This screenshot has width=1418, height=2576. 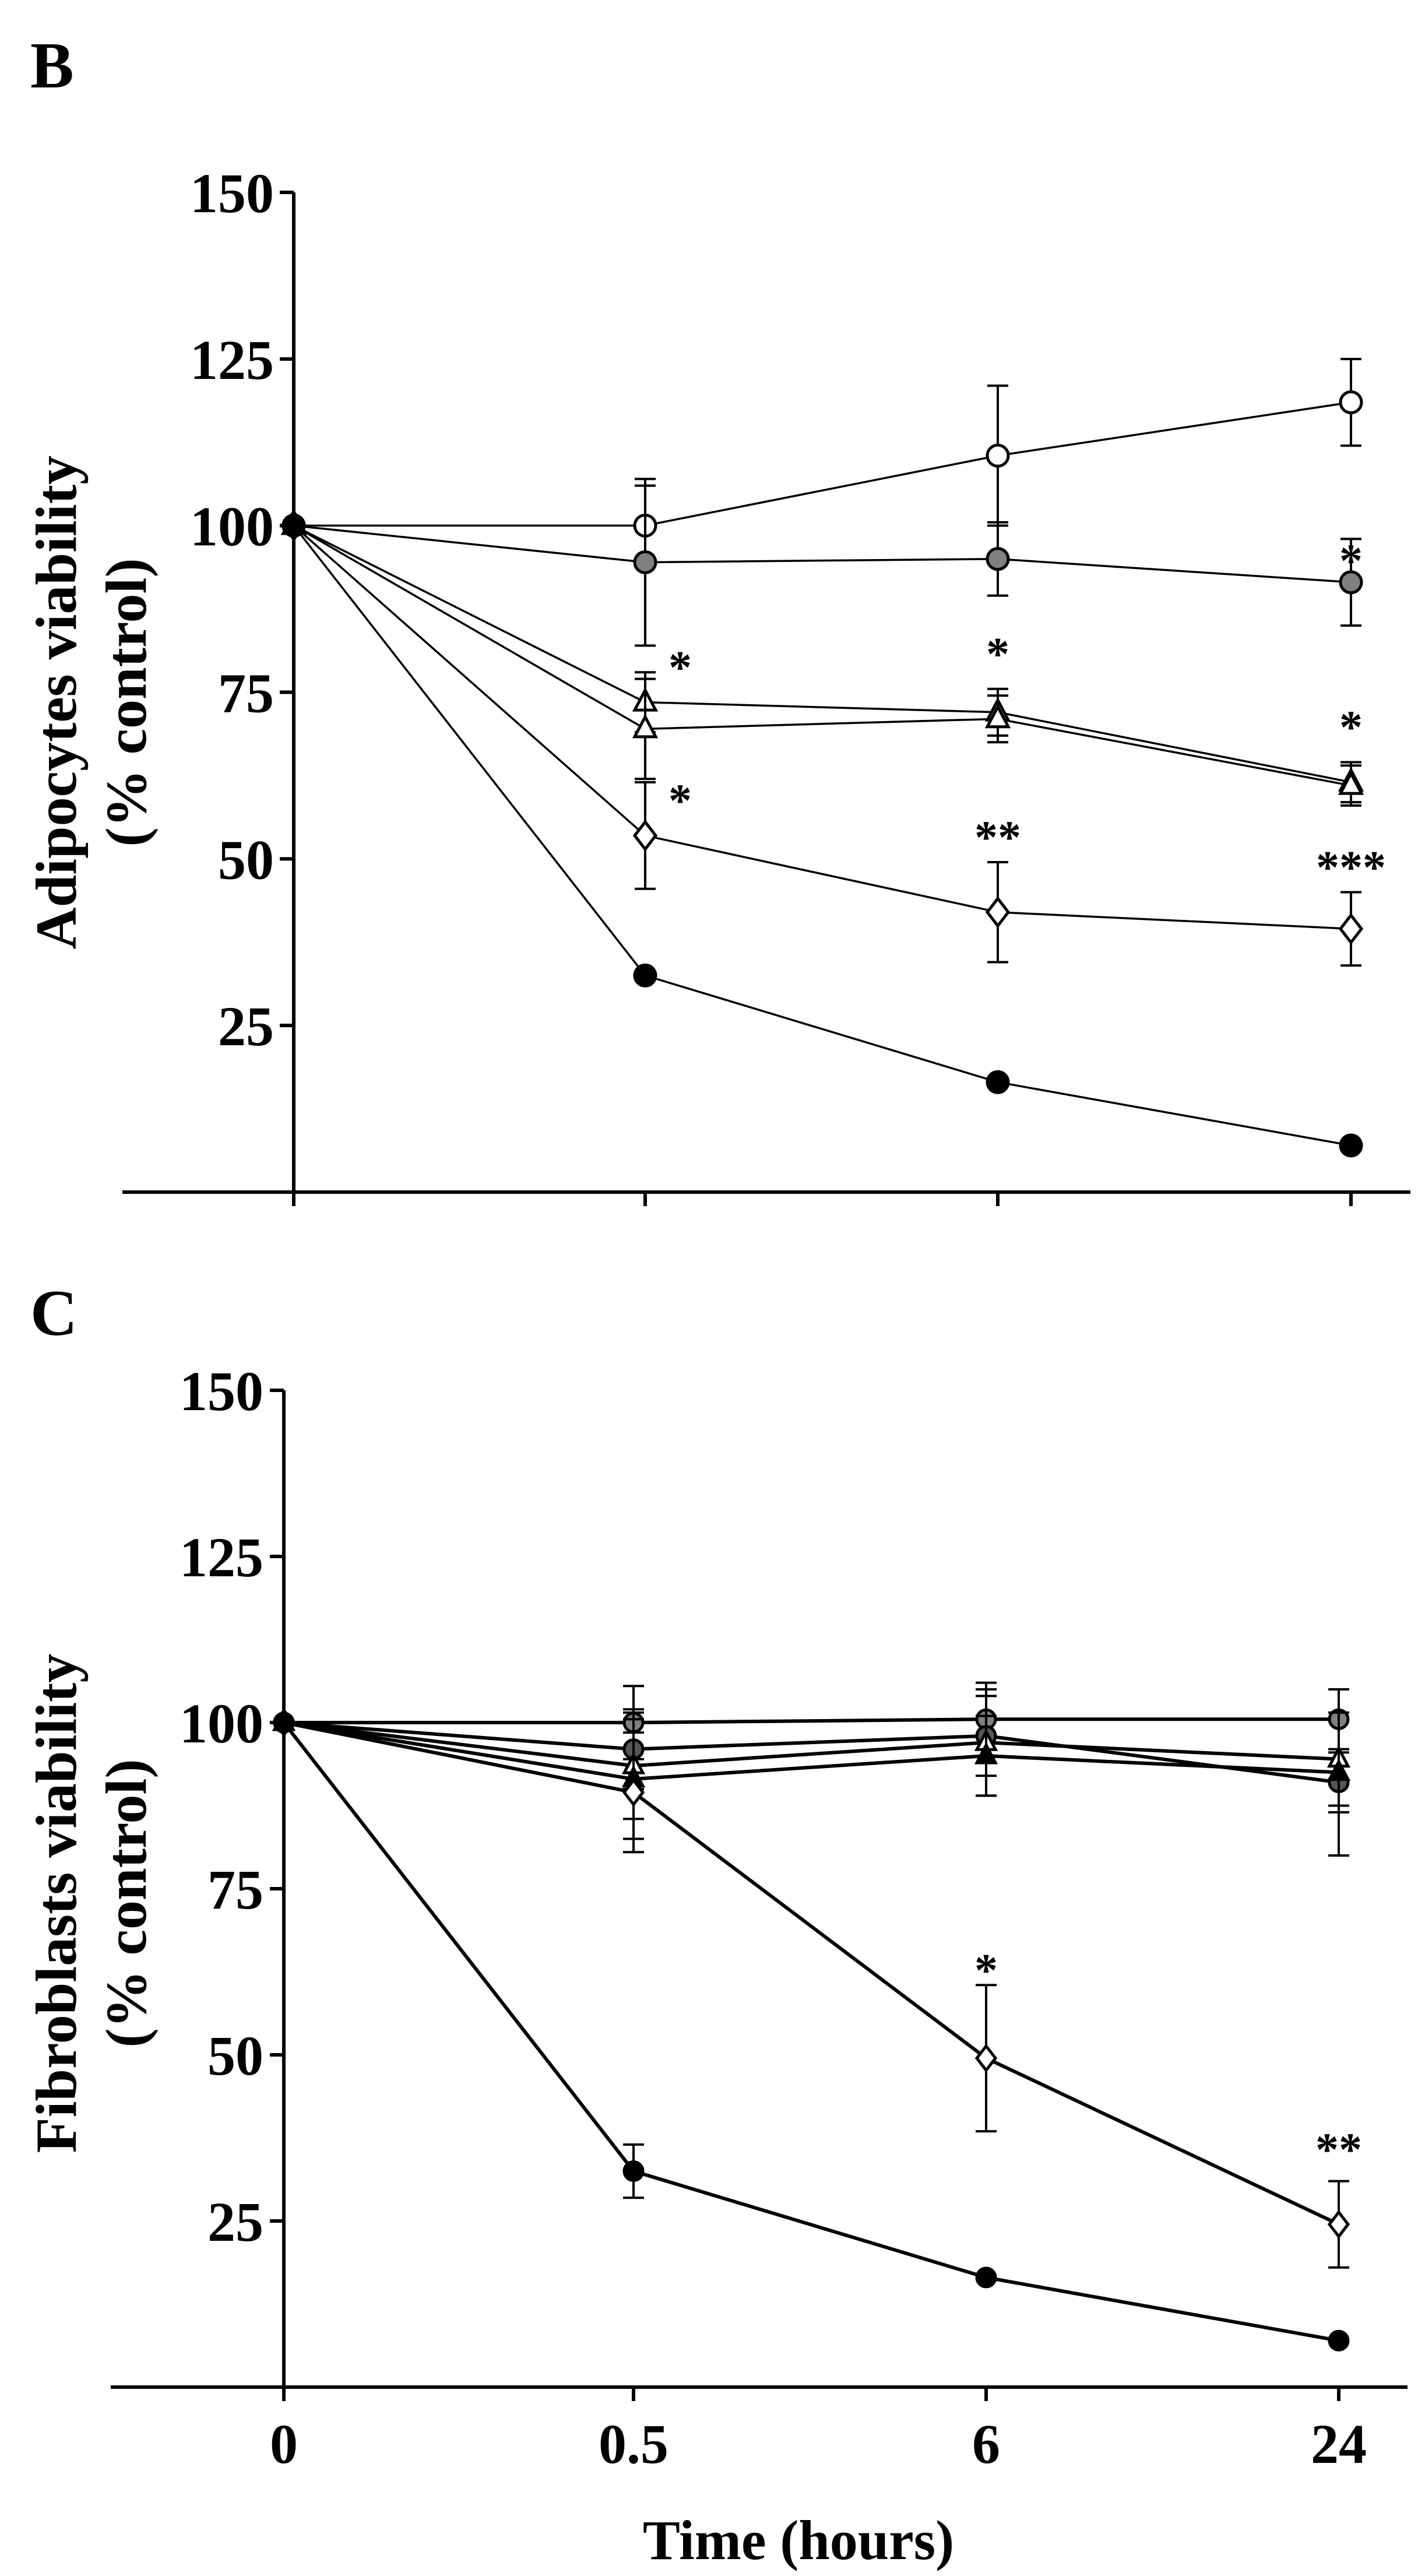 I want to click on y-axis-label-line1: Adipocytes viability, so click(x=56, y=702).